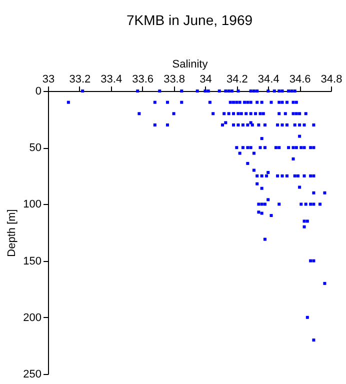  What do you see at coordinates (300, 80) in the screenshot?
I see `x-tick-label: 34.6` at bounding box center [300, 80].